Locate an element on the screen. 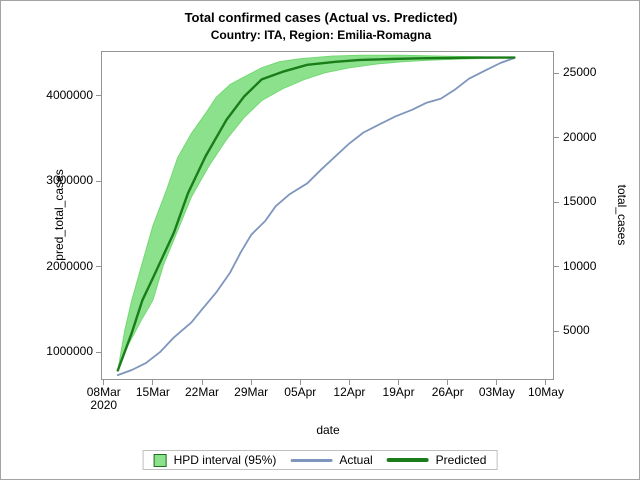  legend-swatch-hpd-interval is located at coordinates (160, 460).